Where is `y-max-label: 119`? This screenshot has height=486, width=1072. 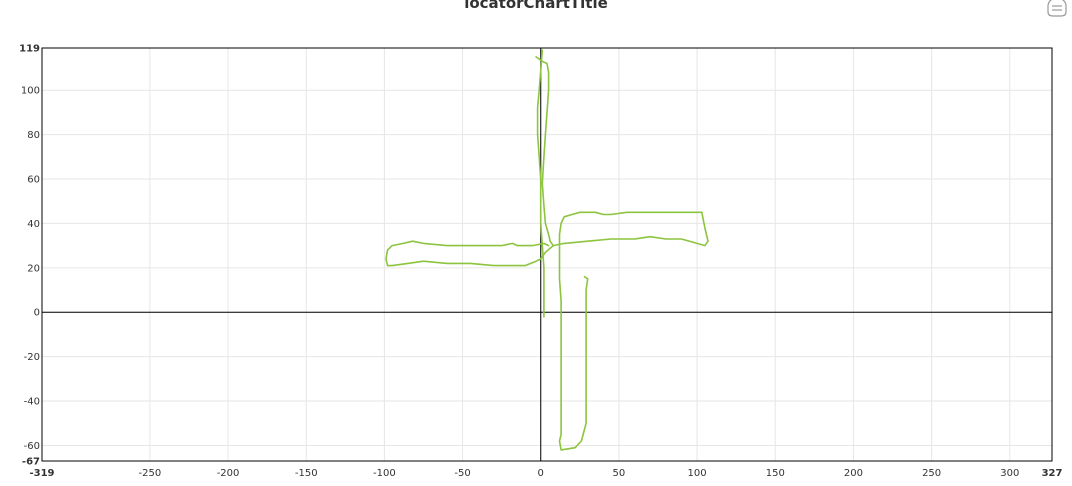 y-max-label: 119 is located at coordinates (29, 49).